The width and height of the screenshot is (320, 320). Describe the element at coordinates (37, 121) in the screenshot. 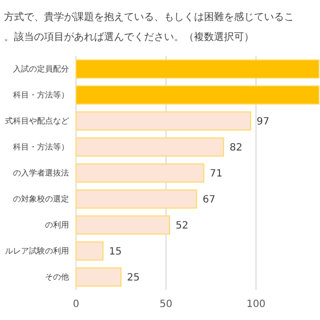

I see `y-tick-label: 式科目や配点など` at that location.